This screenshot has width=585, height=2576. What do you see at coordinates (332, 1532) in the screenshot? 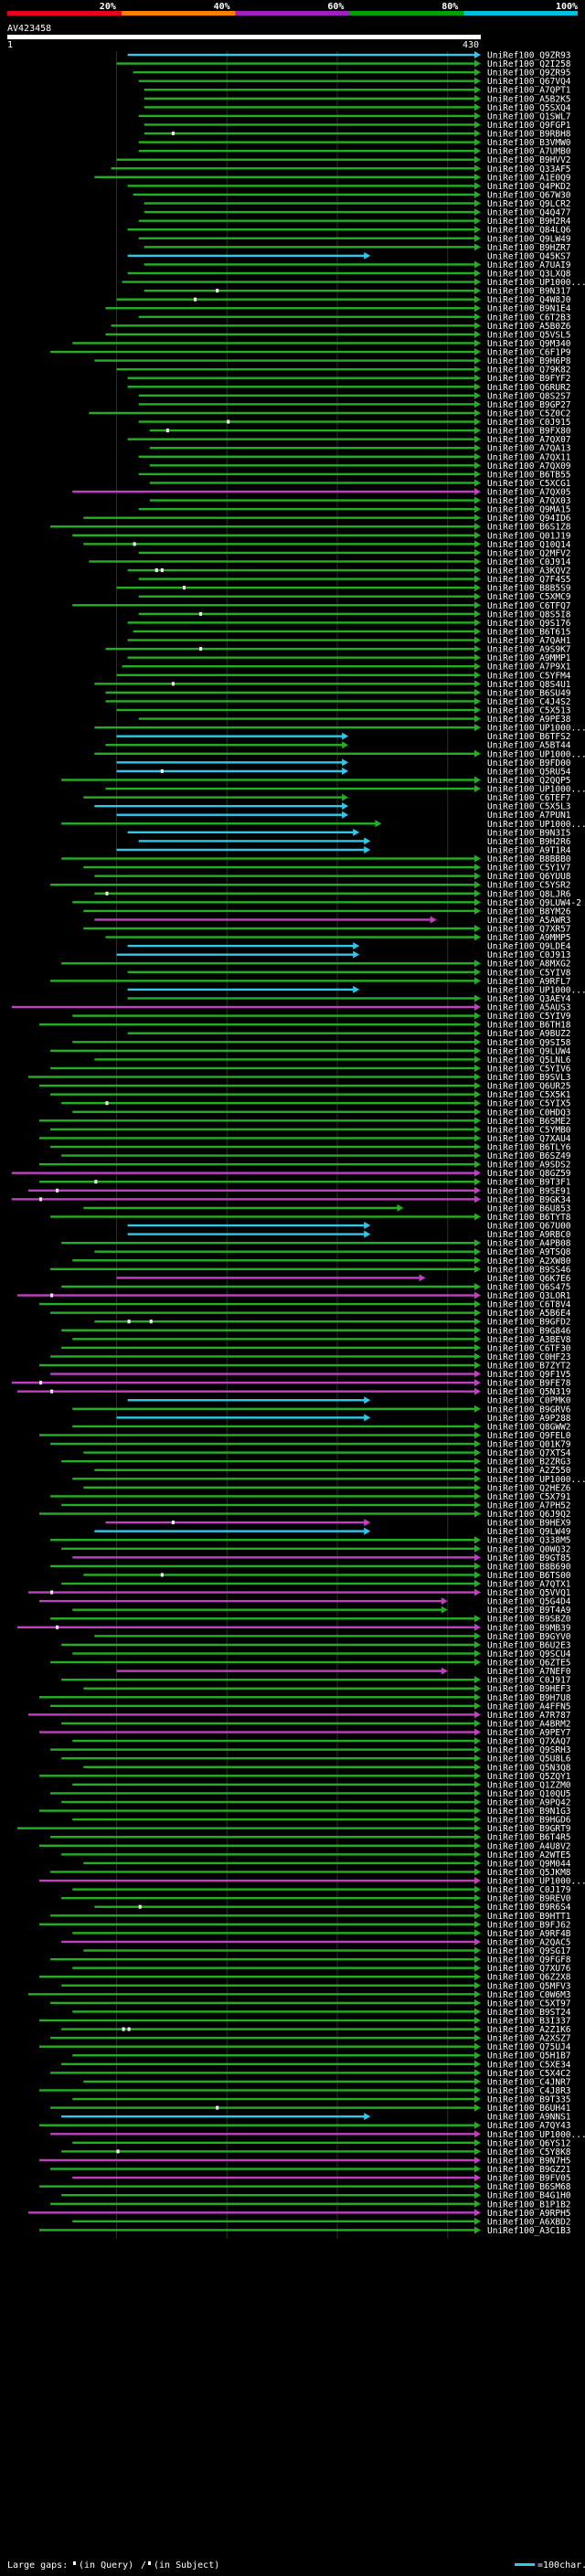
I see `hit-row: UniRef100_Q9LW49` at bounding box center [332, 1532].